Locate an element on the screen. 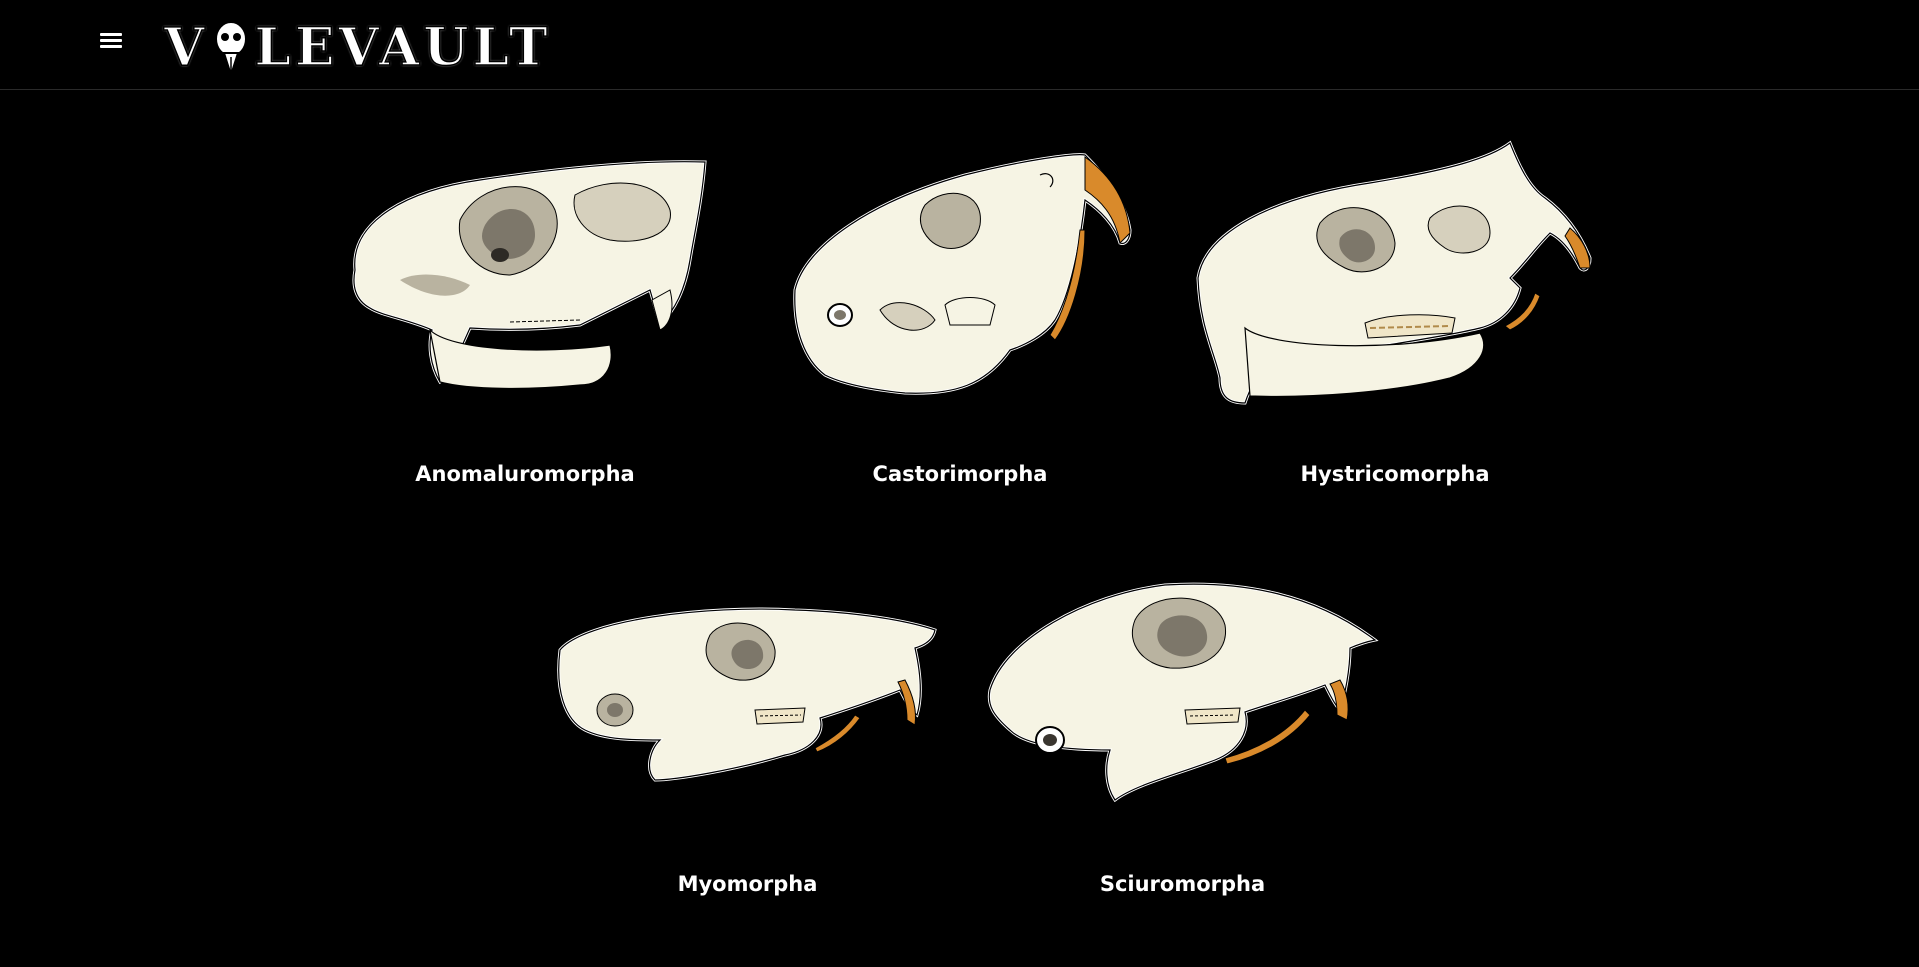  logo-suffix: LEVAULT is located at coordinates (403, 47).